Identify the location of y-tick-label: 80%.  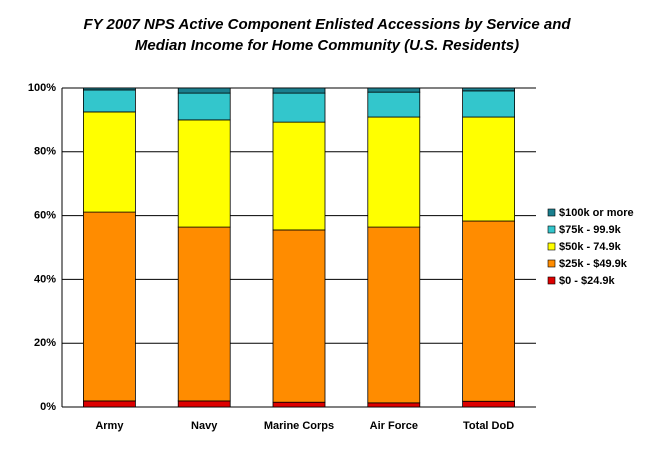
(45, 152).